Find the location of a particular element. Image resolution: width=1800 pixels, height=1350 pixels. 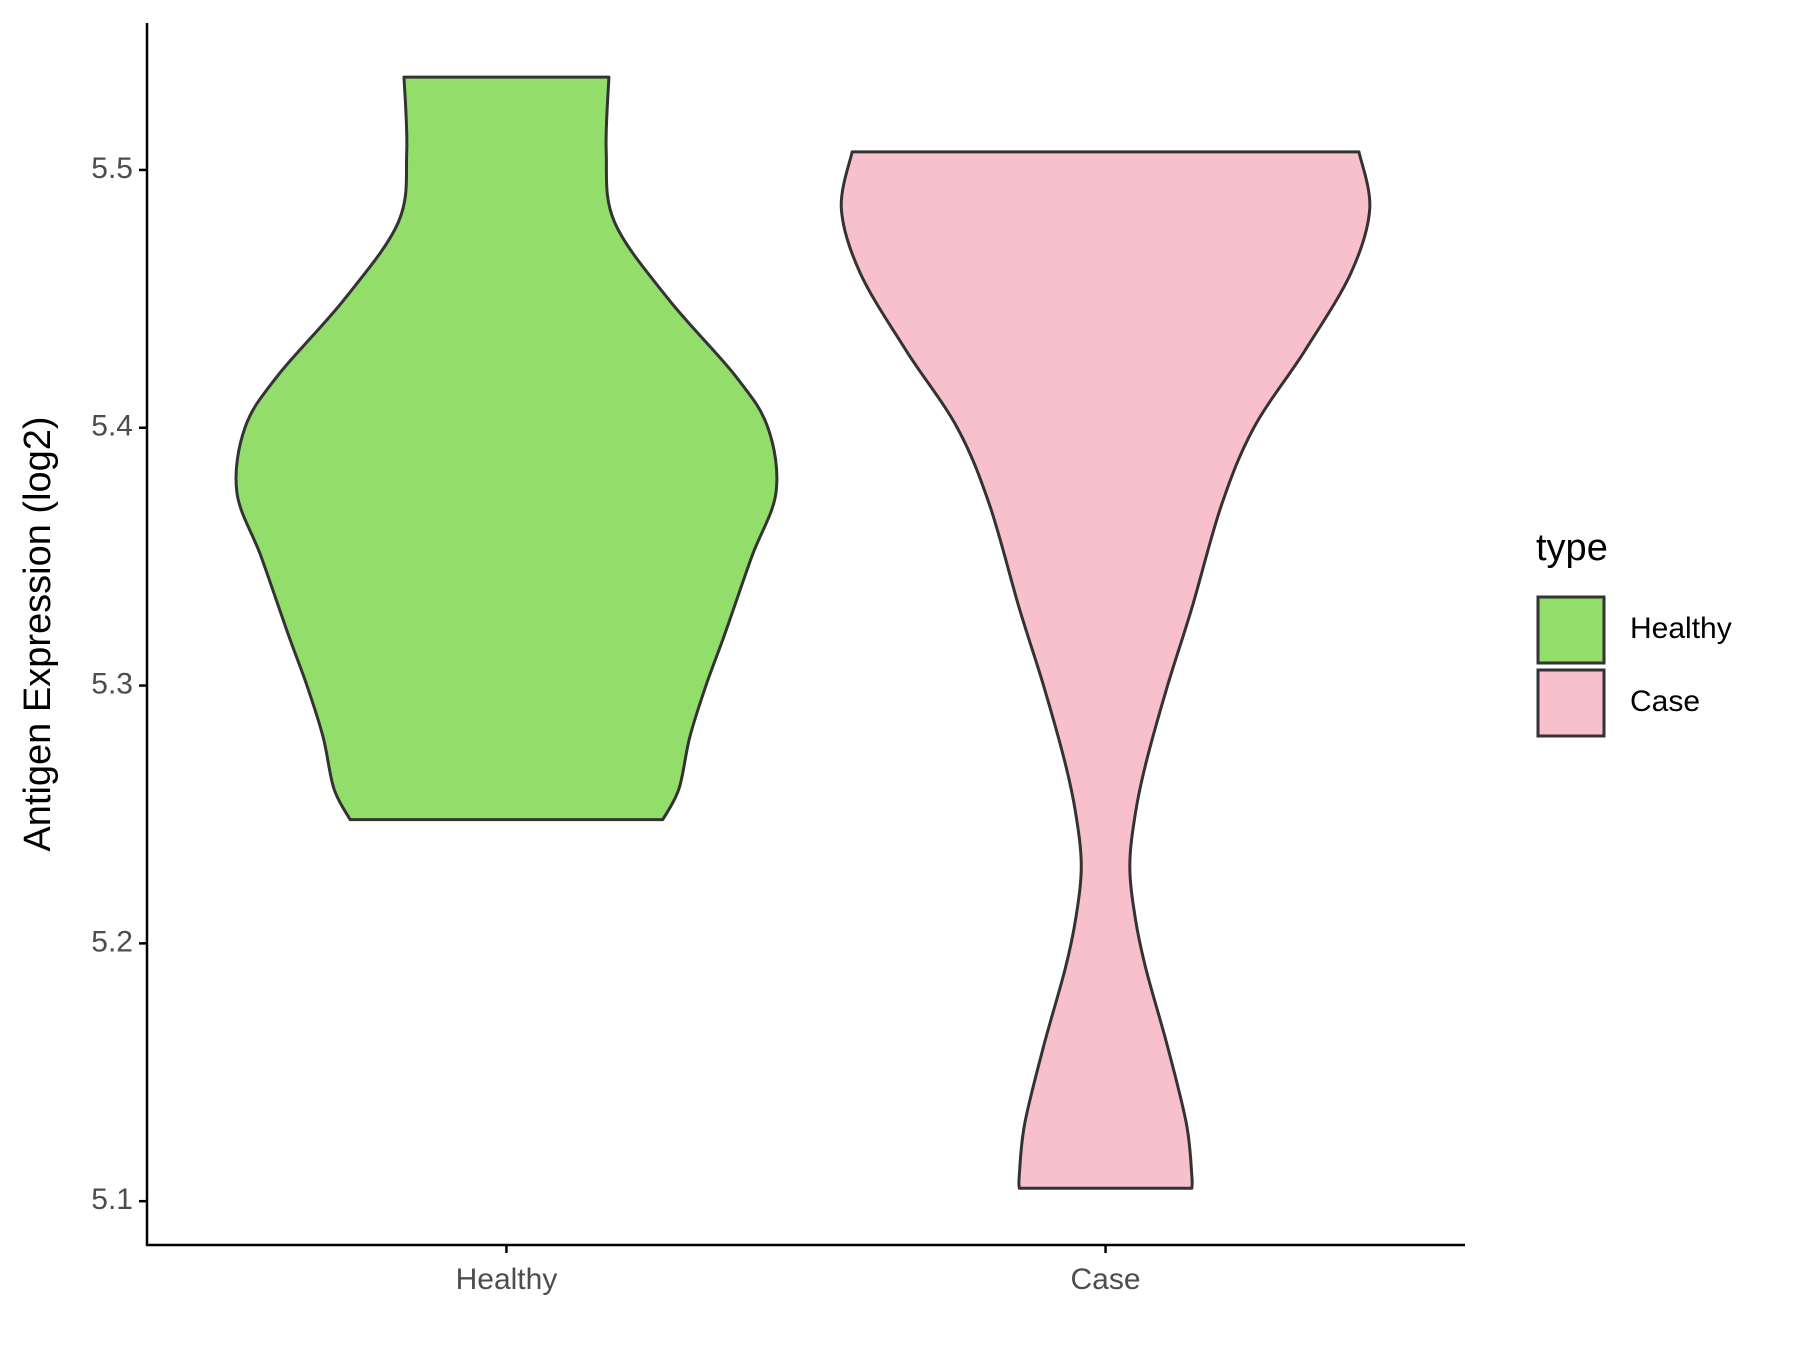

y-tick-label: 5.3 is located at coordinates (112, 683).